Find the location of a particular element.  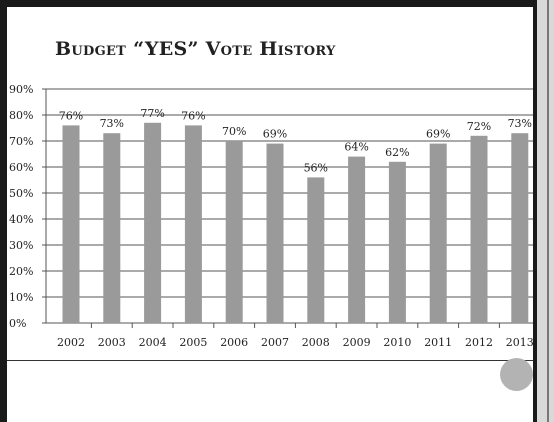

x-tick-label: 2006 is located at coordinates (234, 342).